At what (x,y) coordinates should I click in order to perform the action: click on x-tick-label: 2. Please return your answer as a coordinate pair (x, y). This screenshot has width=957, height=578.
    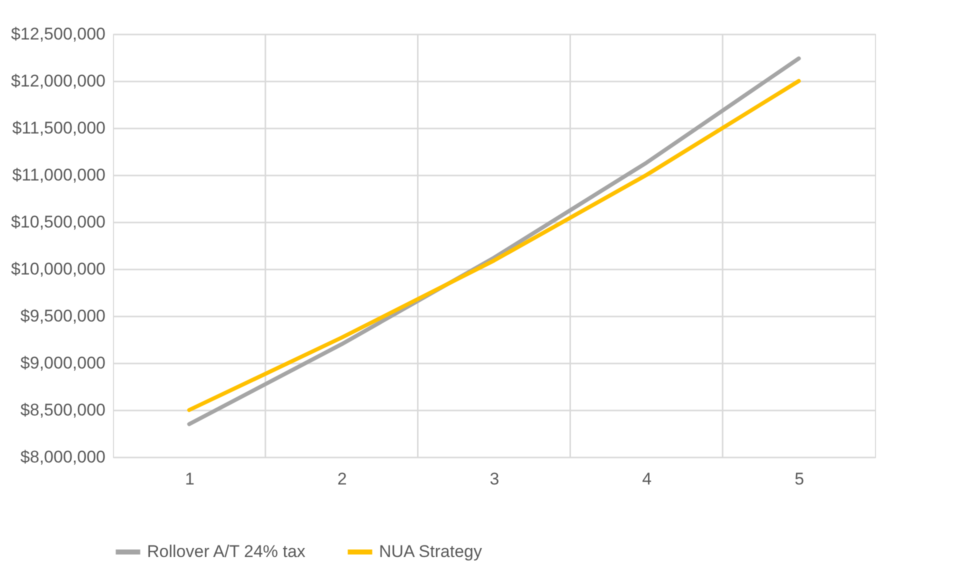
    Looking at the image, I should click on (342, 479).